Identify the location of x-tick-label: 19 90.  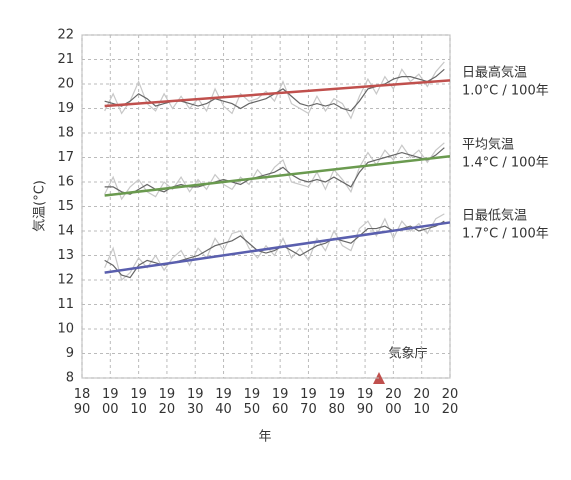
(365, 402).